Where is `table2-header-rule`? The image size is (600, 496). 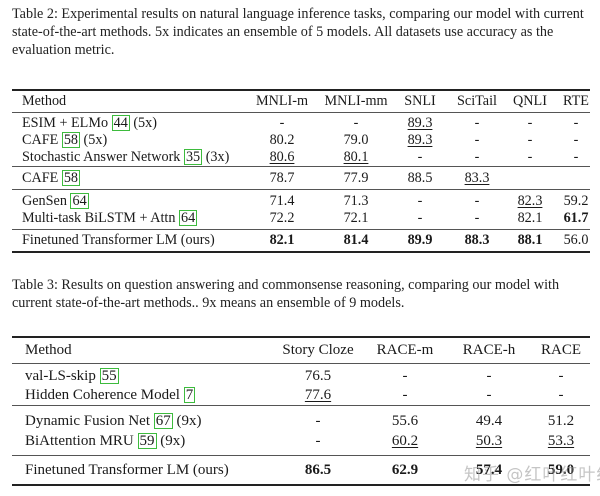 table2-header-rule is located at coordinates (301, 112).